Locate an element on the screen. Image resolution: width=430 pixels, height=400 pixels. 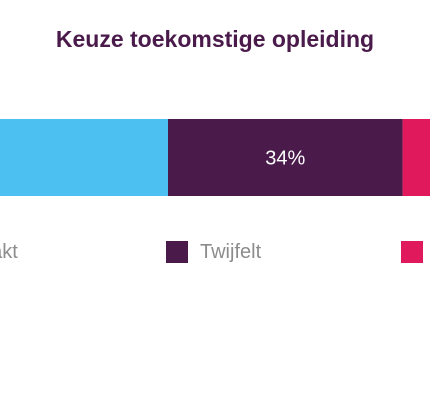
legend-swatch-third is located at coordinates (412, 252).